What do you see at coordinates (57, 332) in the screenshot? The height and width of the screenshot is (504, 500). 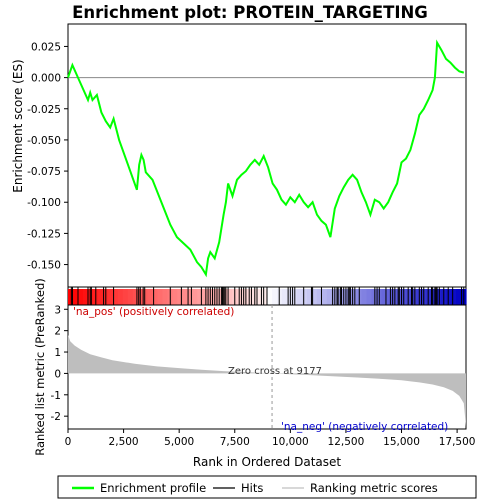 I see `metric-y-tick-label: 2` at bounding box center [57, 332].